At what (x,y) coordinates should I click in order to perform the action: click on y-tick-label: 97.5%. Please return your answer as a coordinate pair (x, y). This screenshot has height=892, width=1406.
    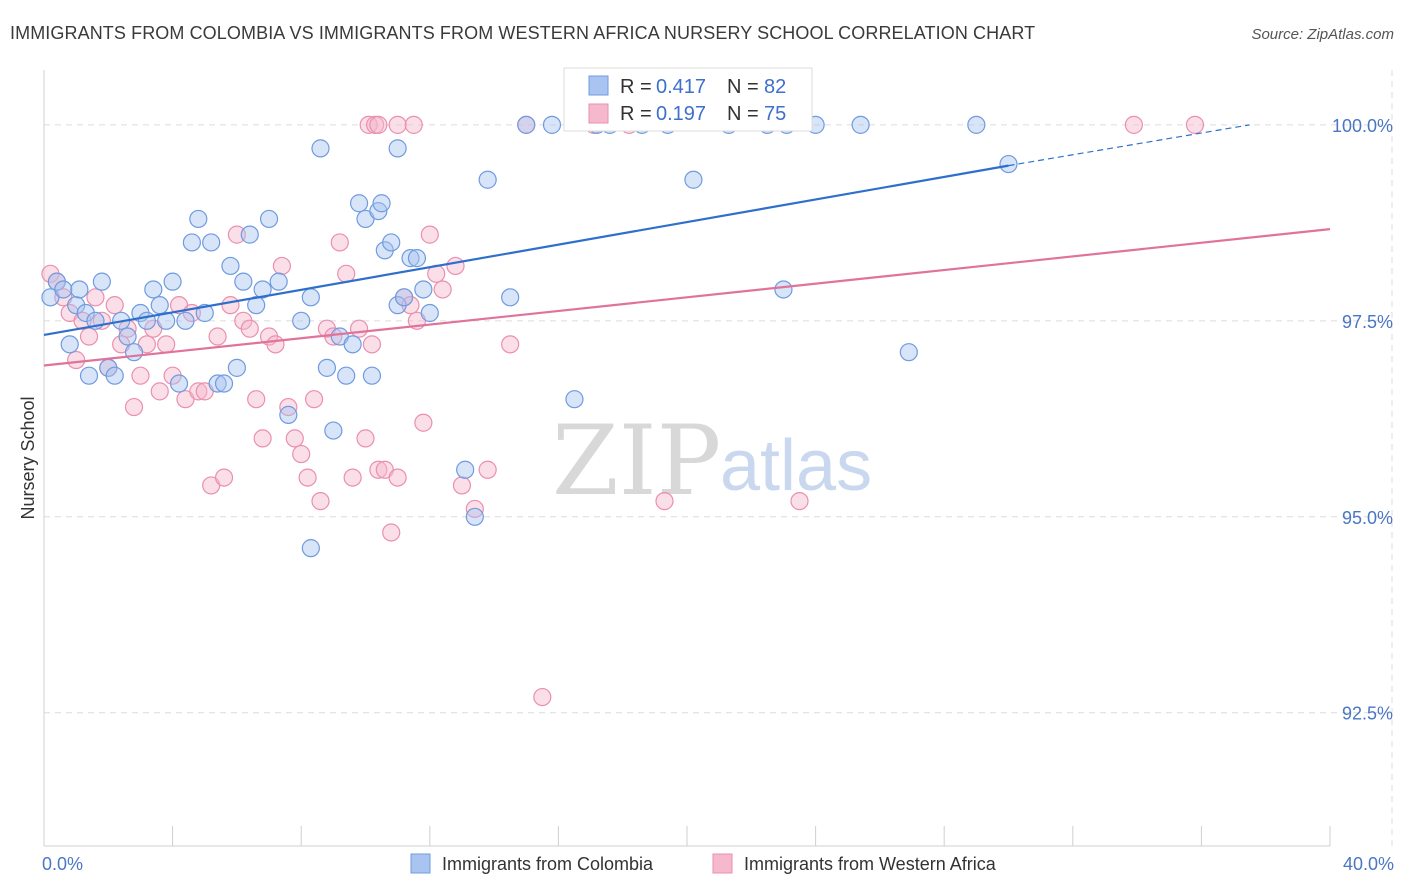
    Looking at the image, I should click on (1367, 322).